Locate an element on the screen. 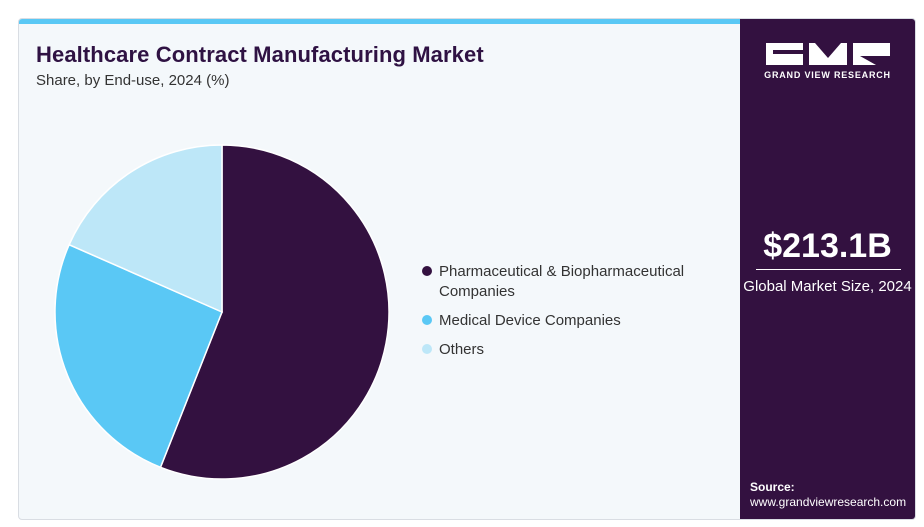 The width and height of the screenshot is (924, 527). legend-label: Medical Device Companies is located at coordinates (530, 320).